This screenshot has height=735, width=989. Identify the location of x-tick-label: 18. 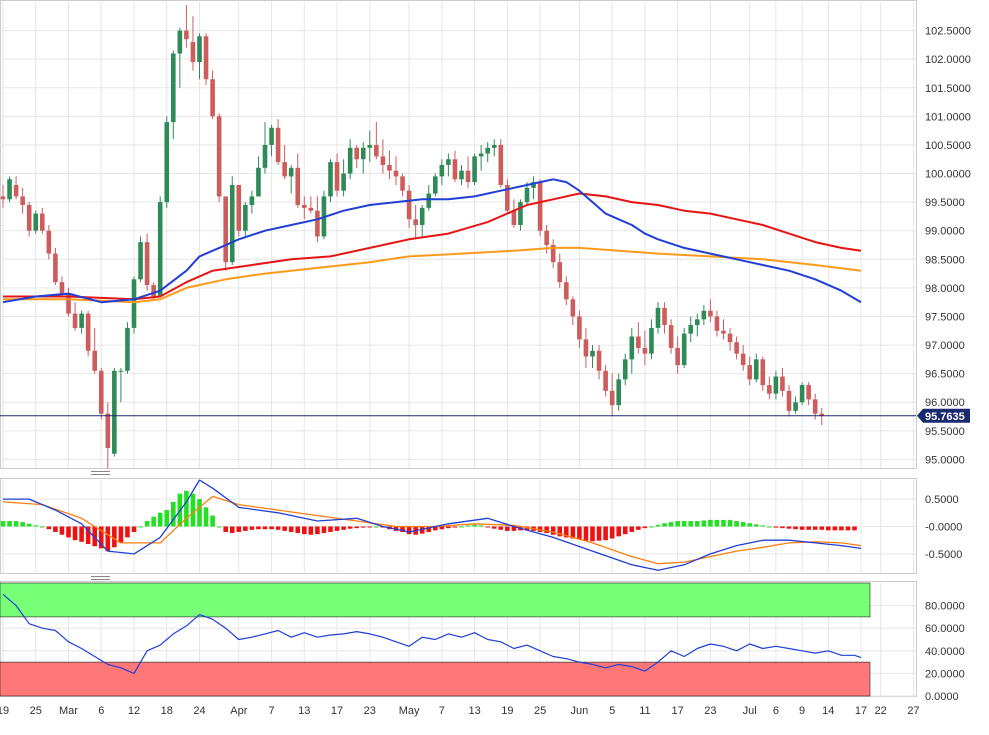
(167, 711).